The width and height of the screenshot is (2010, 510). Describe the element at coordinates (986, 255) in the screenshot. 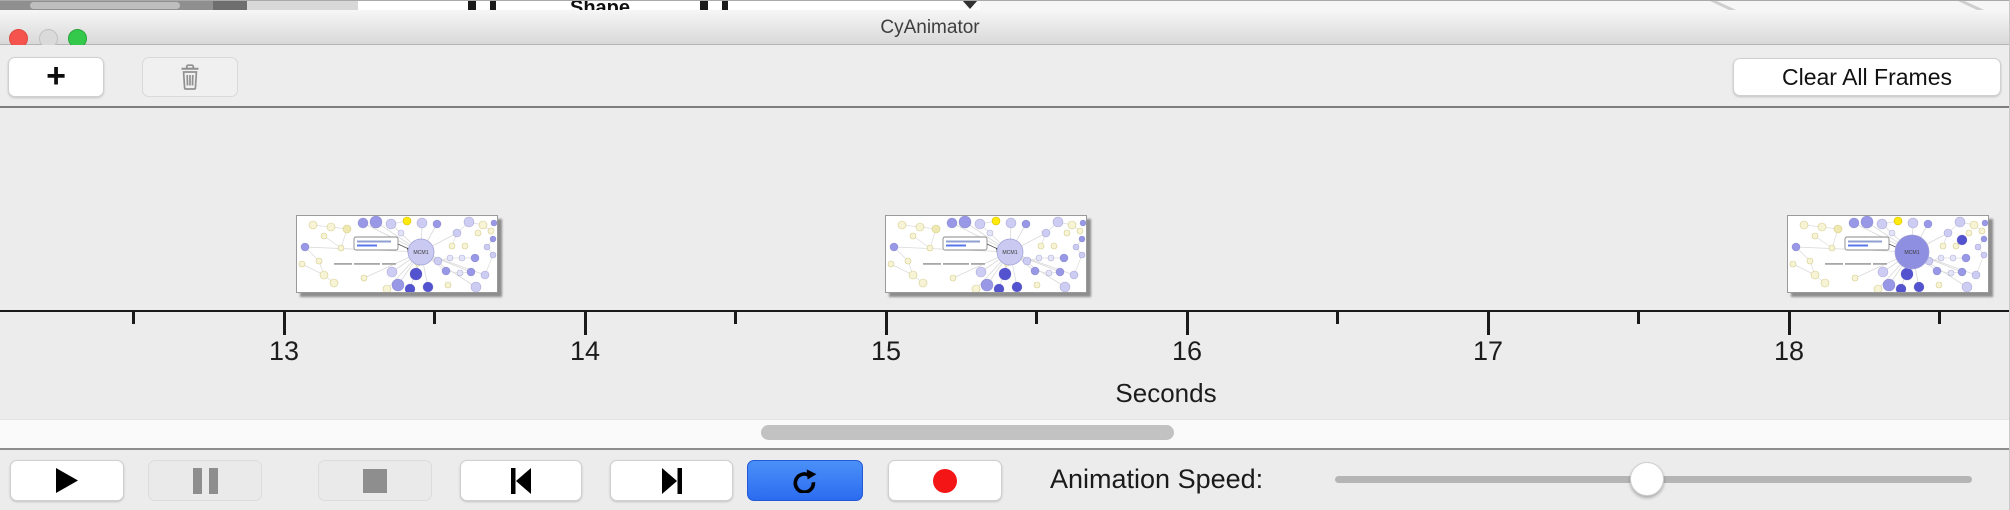

I see `frame-thumbnail-15s: MCM1` at that location.